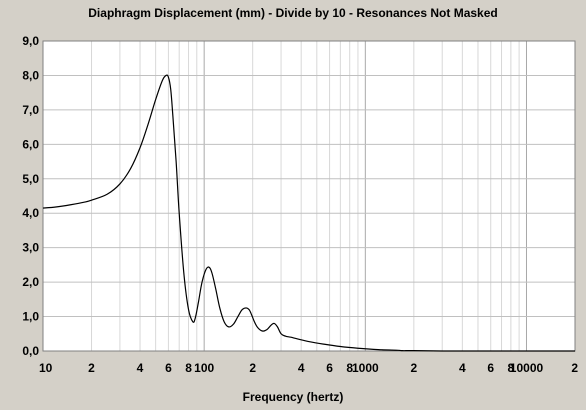  I want to click on y-tick-label: 1,0, so click(30, 317).